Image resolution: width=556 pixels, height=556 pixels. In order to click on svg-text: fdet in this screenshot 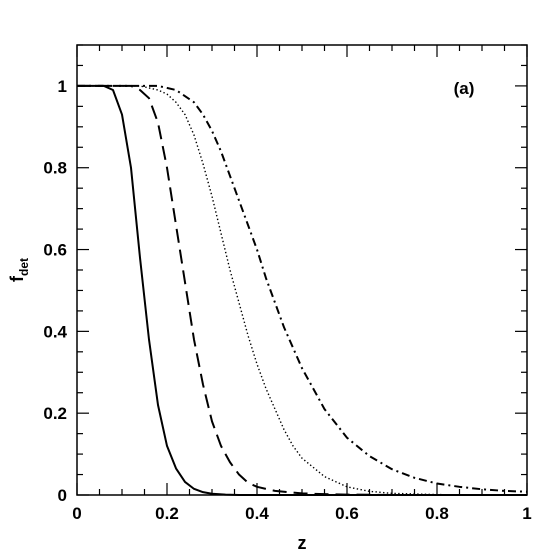, I will do `click(19, 270)`.